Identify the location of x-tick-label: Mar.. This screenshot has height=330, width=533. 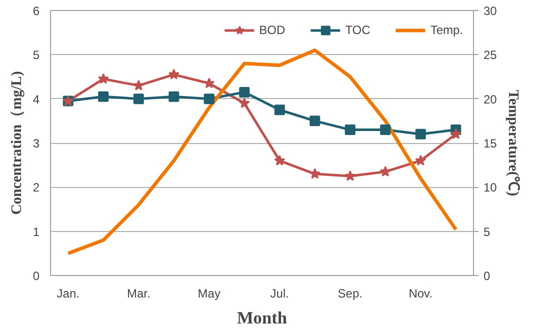
(138, 293).